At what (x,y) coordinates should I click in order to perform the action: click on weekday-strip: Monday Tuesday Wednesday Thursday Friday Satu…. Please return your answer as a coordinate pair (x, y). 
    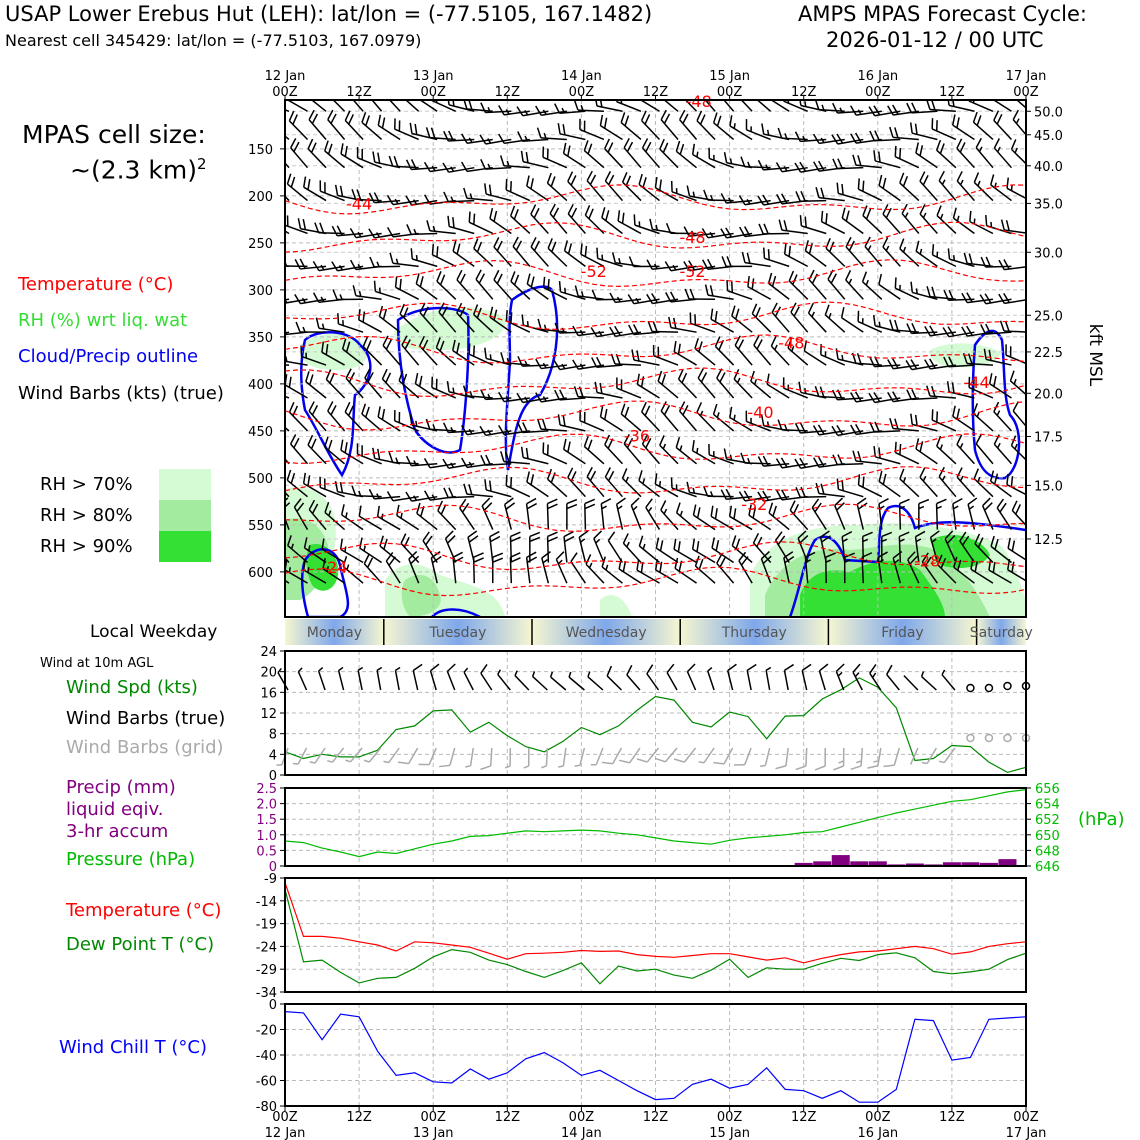
    Looking at the image, I should click on (659, 632).